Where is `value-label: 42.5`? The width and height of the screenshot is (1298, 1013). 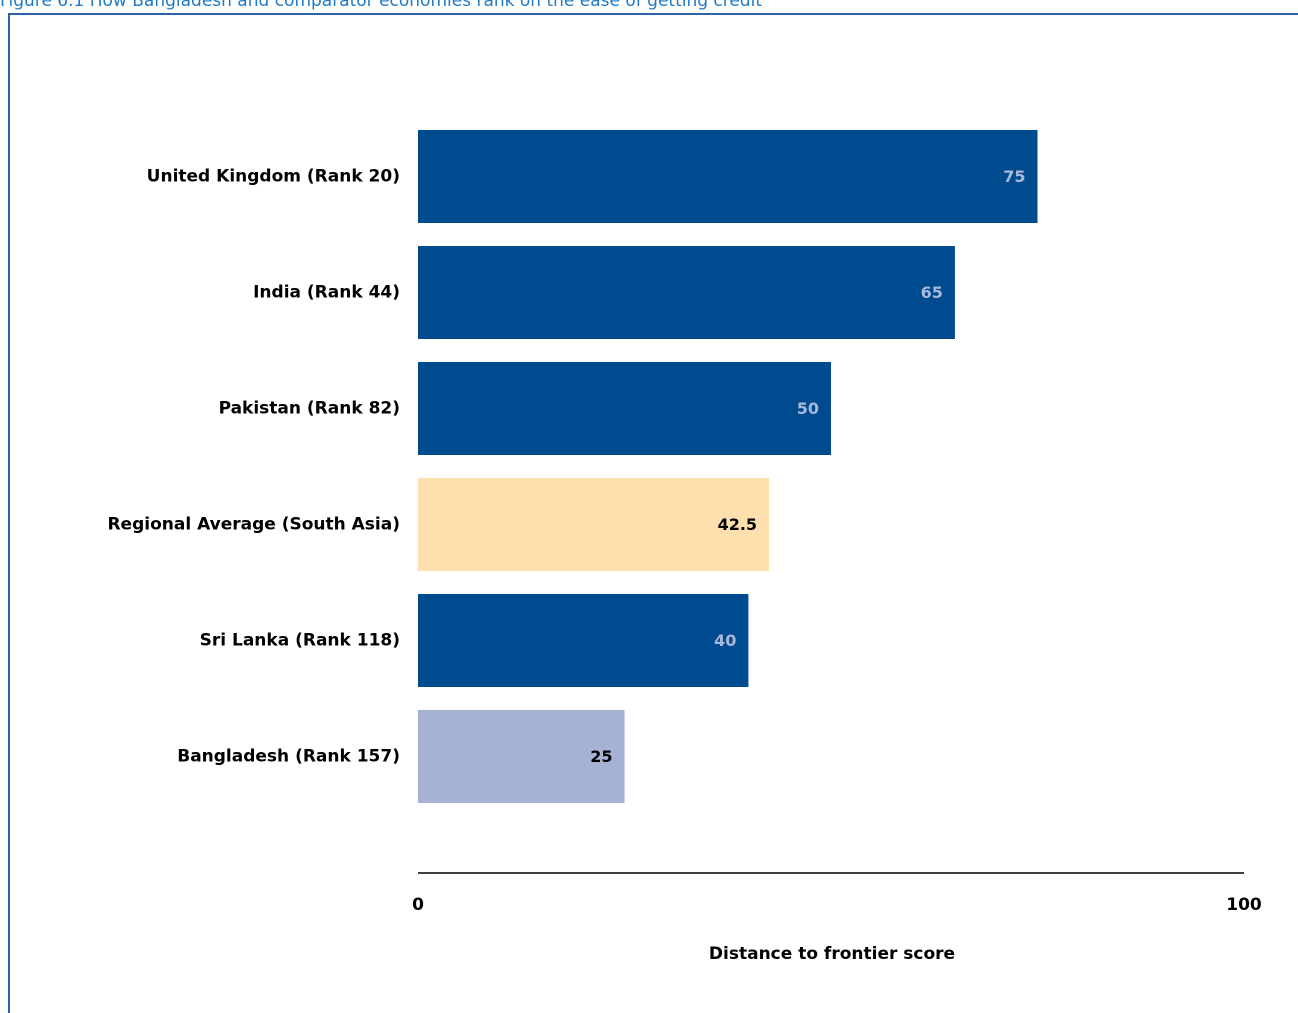 value-label: 42.5 is located at coordinates (737, 524).